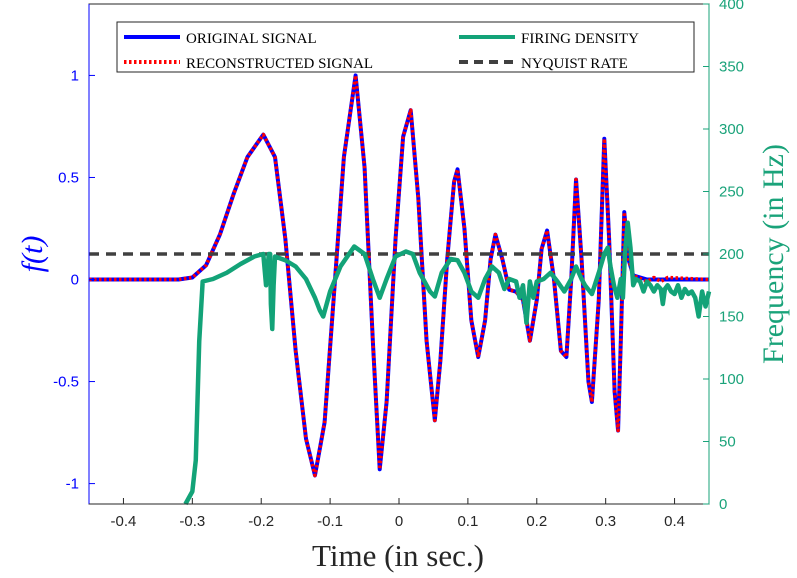 The image size is (797, 578). Describe the element at coordinates (723, 504) in the screenshot. I see `right-y-tick-label: 0` at that location.